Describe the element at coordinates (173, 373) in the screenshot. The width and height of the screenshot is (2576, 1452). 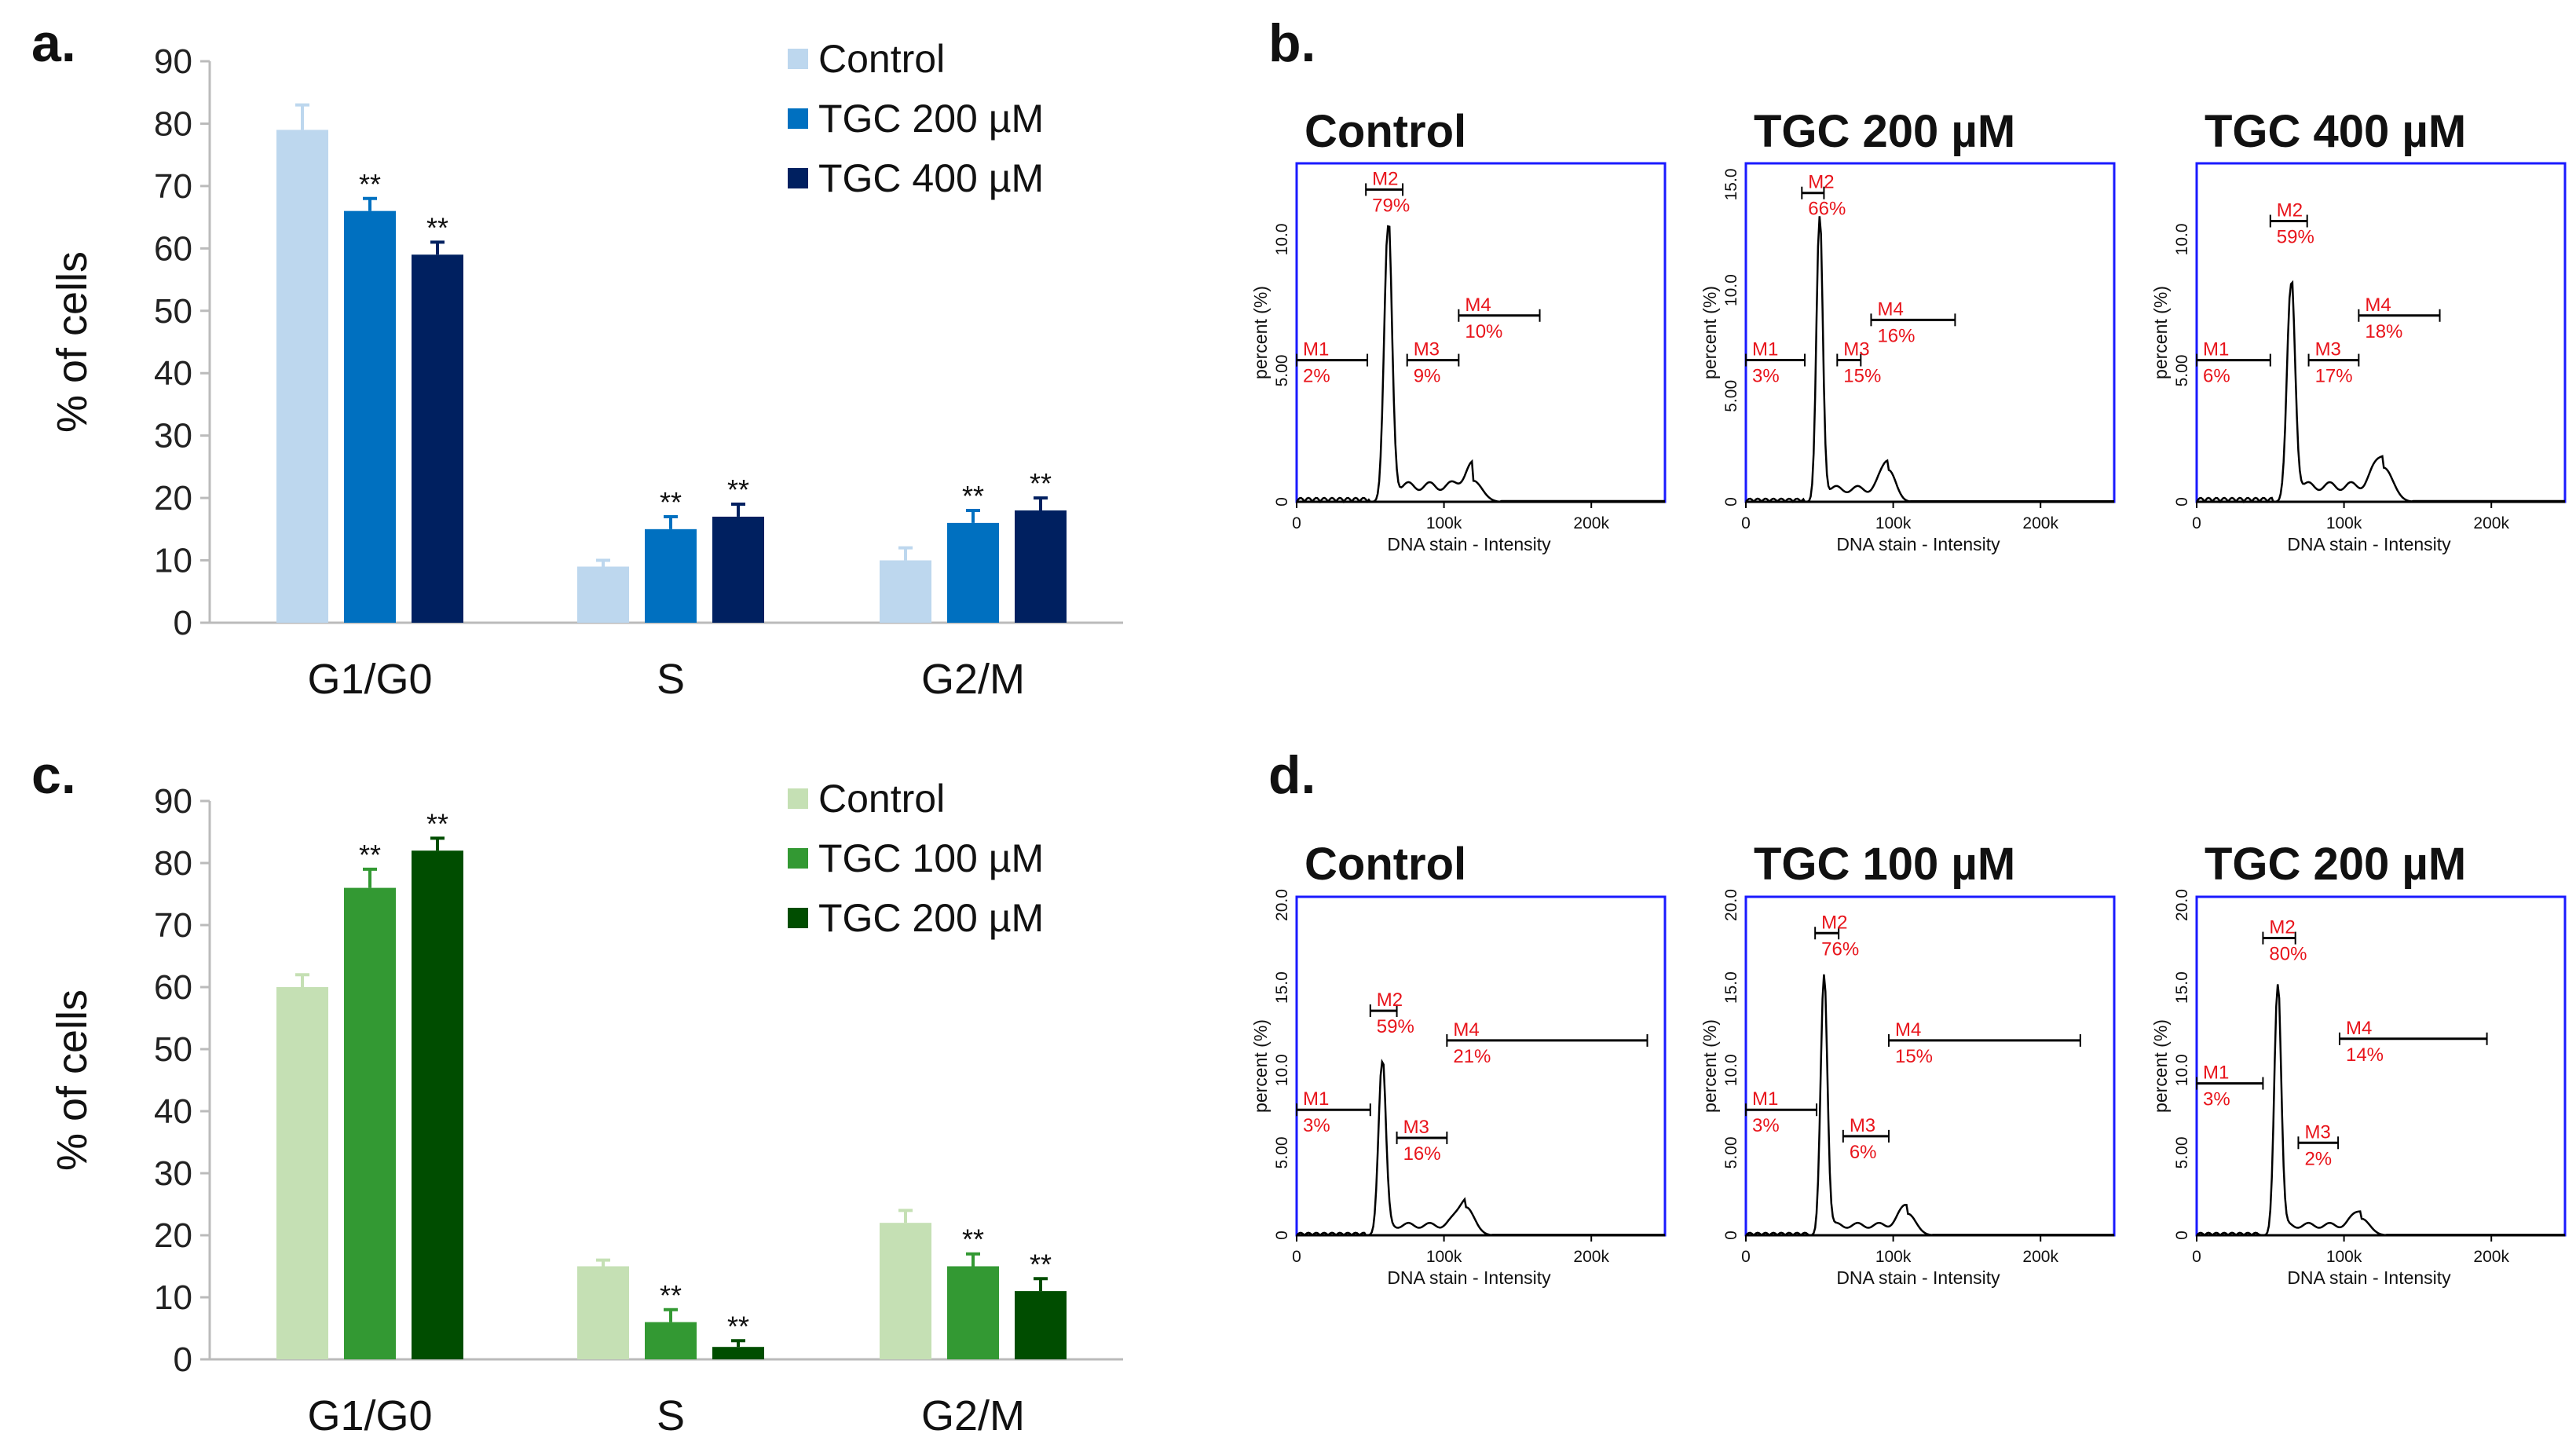
I see `y-tick-label: 40` at that location.